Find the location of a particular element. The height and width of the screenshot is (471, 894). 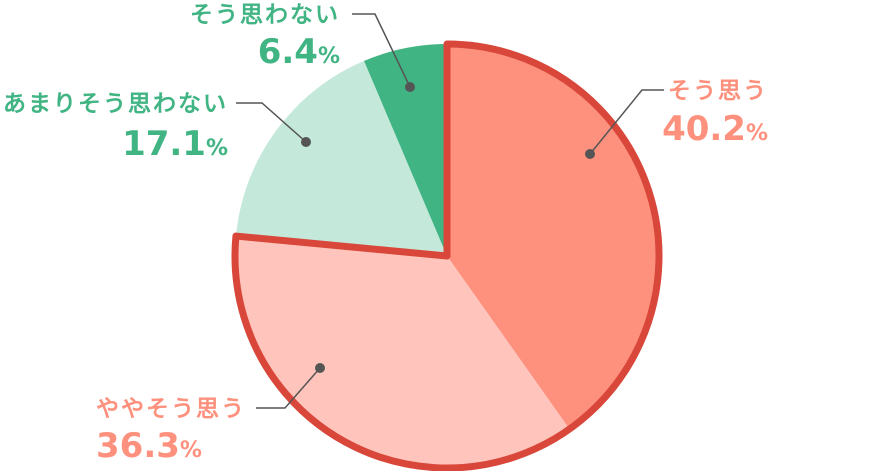

slice-2-leader-dot is located at coordinates (320, 368).